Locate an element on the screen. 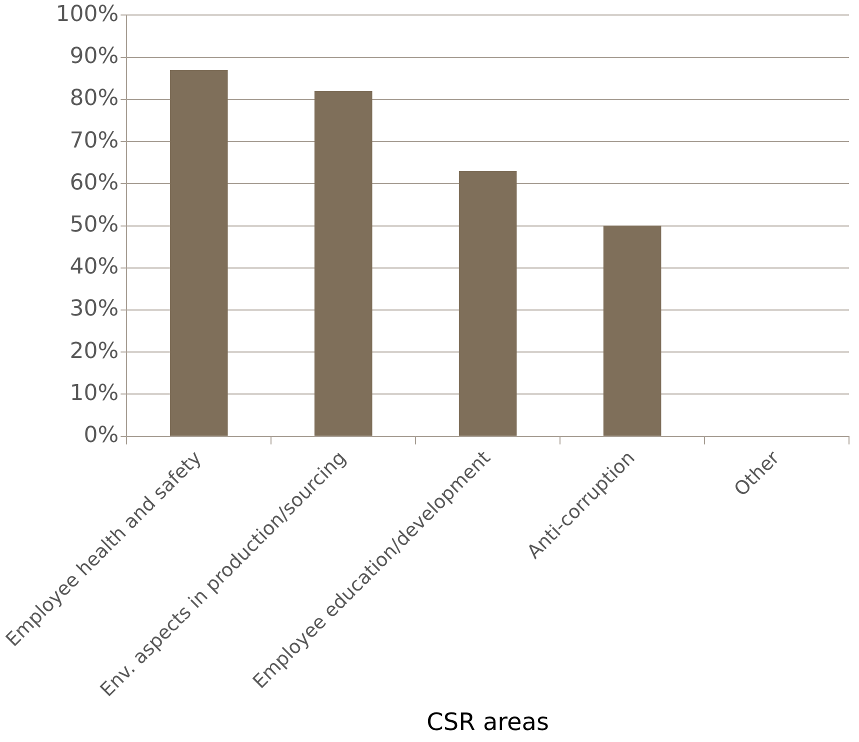  y-tick-label: 100% is located at coordinates (87, 14).